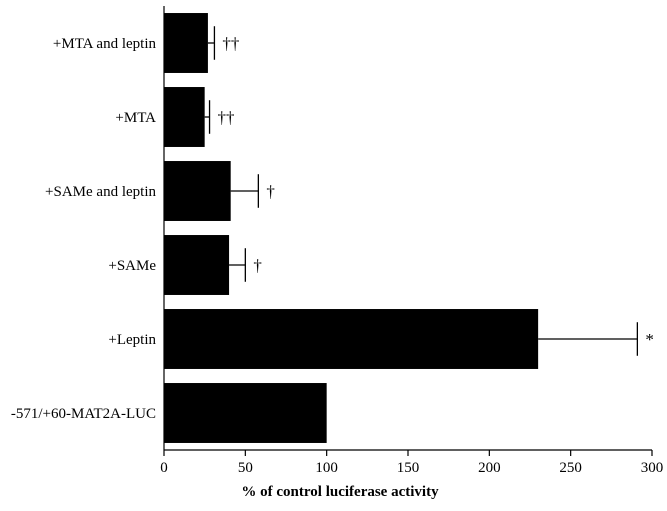 The width and height of the screenshot is (667, 511). Describe the element at coordinates (340, 492) in the screenshot. I see `x-axis-label: % of control luciferase activity` at that location.